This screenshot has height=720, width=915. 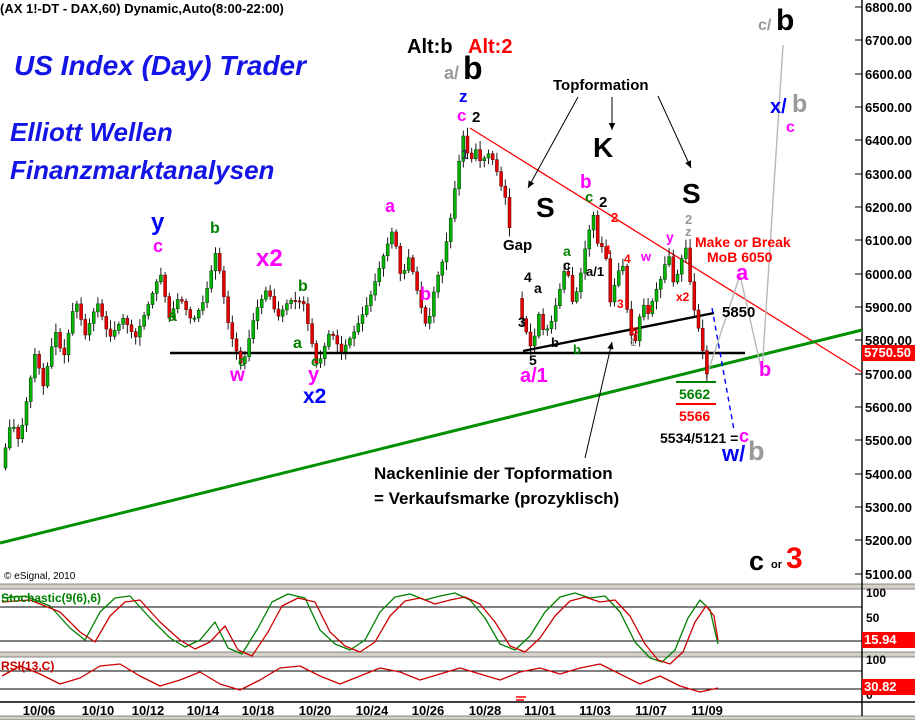 I want to click on wave-label-make-or-break: Make or Break, so click(x=743, y=242).